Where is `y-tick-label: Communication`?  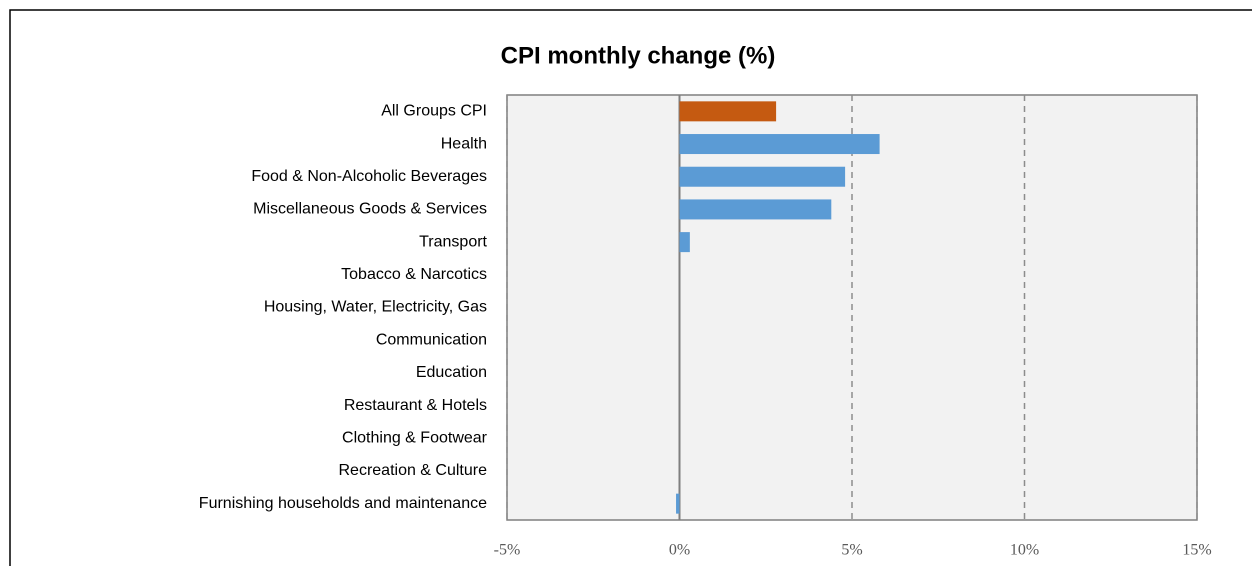 y-tick-label: Communication is located at coordinates (431, 339).